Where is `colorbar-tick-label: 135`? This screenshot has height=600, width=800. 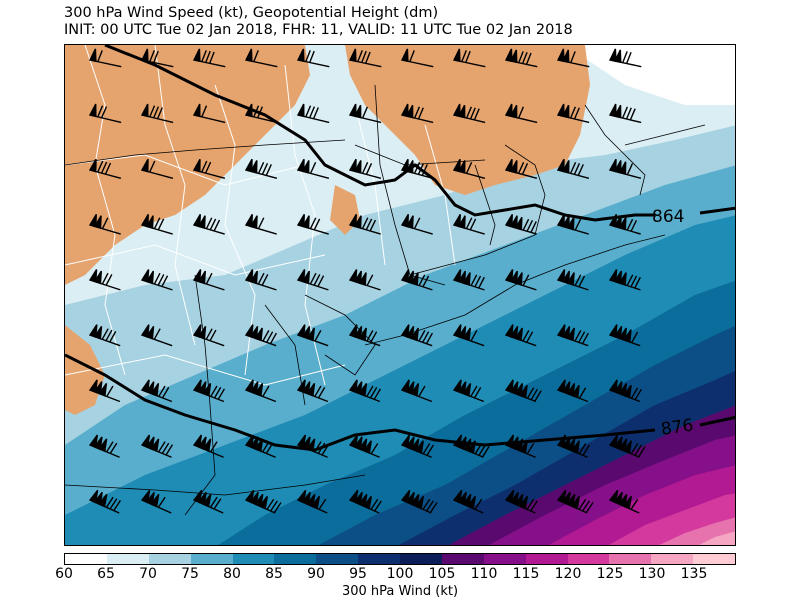 colorbar-tick-label: 135 is located at coordinates (694, 574).